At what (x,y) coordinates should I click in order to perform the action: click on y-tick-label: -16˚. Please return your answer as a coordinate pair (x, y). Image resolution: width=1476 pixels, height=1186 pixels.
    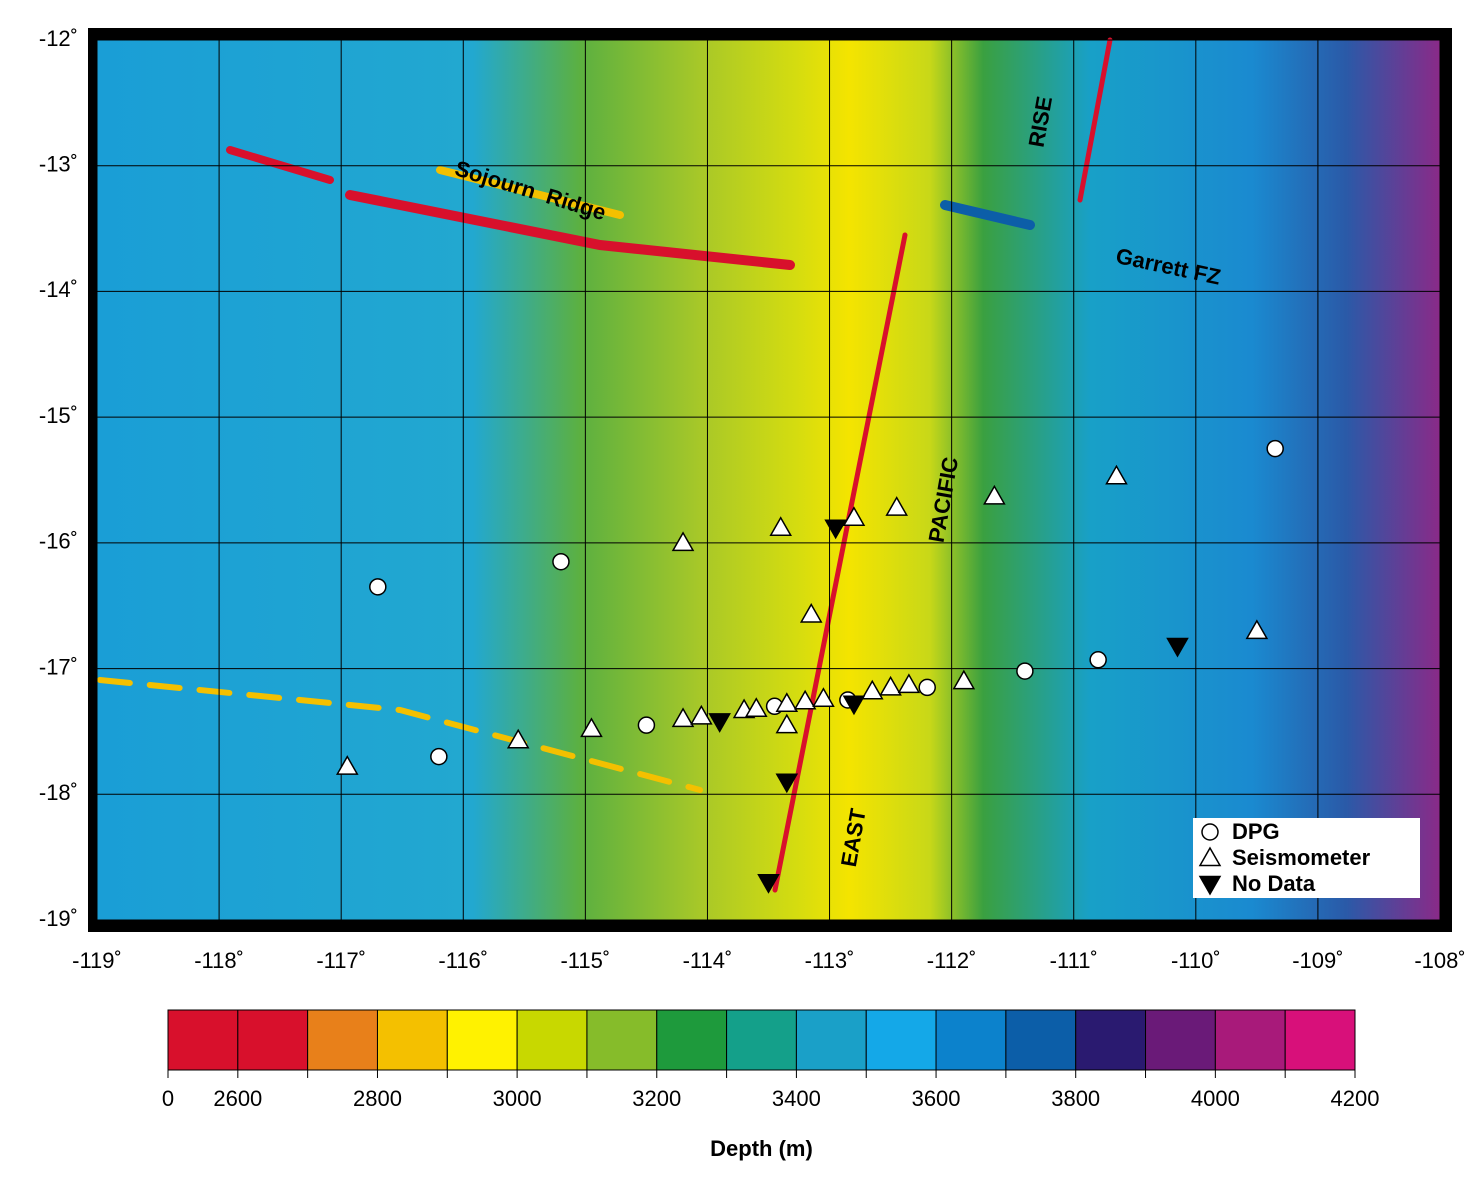
    Looking at the image, I should click on (58, 541).